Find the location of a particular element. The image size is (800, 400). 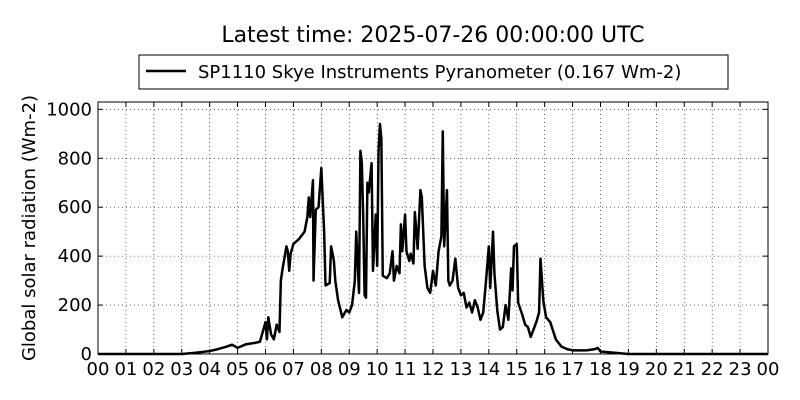

y-tick-label: 600 is located at coordinates (75, 207).